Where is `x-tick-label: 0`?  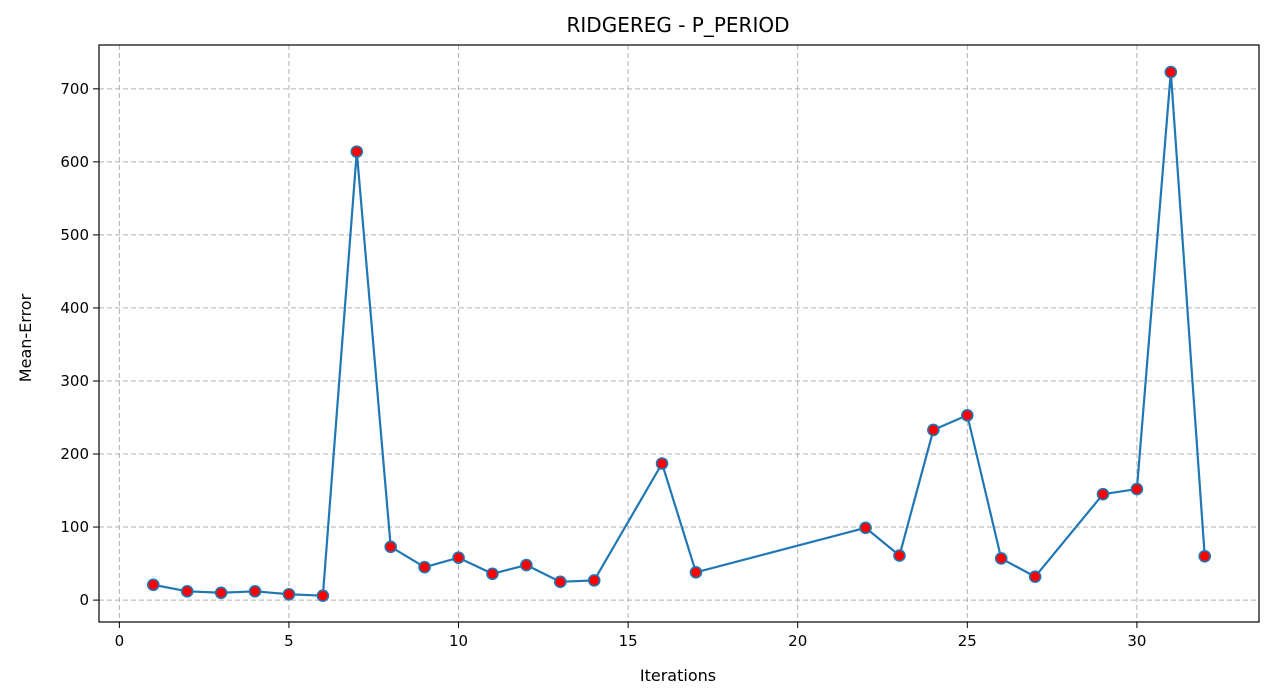
x-tick-label: 0 is located at coordinates (120, 641).